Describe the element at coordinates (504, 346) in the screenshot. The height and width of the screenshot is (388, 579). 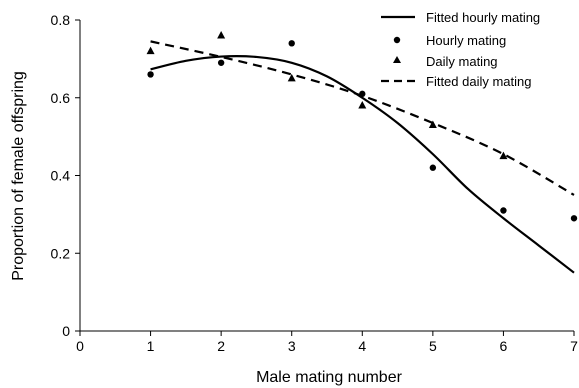
I see `x-tick-label: 6` at that location.